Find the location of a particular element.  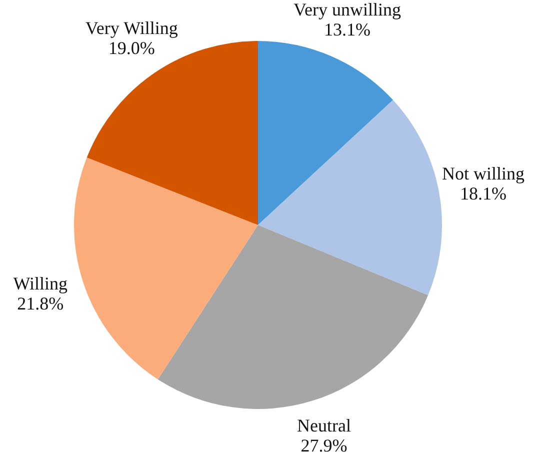

slice-label: Very Willing is located at coordinates (131, 28).